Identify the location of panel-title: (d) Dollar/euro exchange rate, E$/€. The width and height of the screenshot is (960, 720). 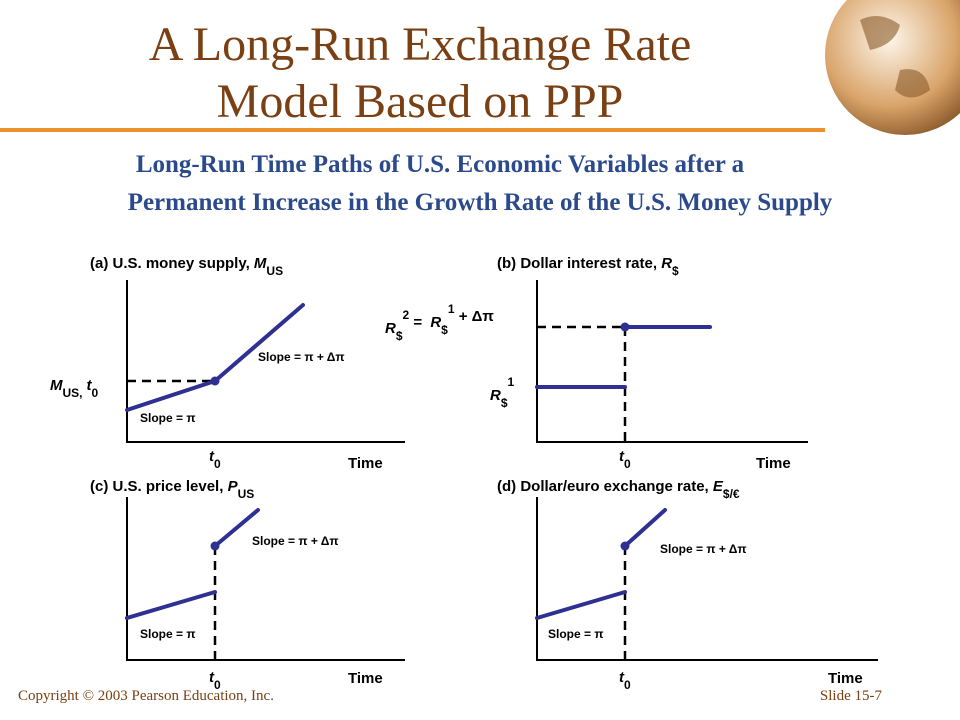
(618, 489).